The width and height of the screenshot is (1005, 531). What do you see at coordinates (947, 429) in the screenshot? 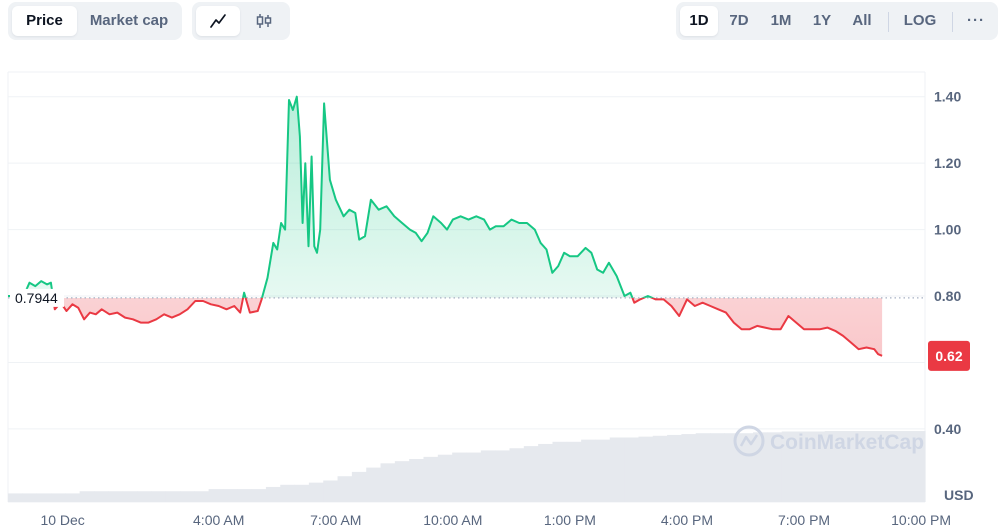
I see `y-tick-label: 0.40` at bounding box center [947, 429].